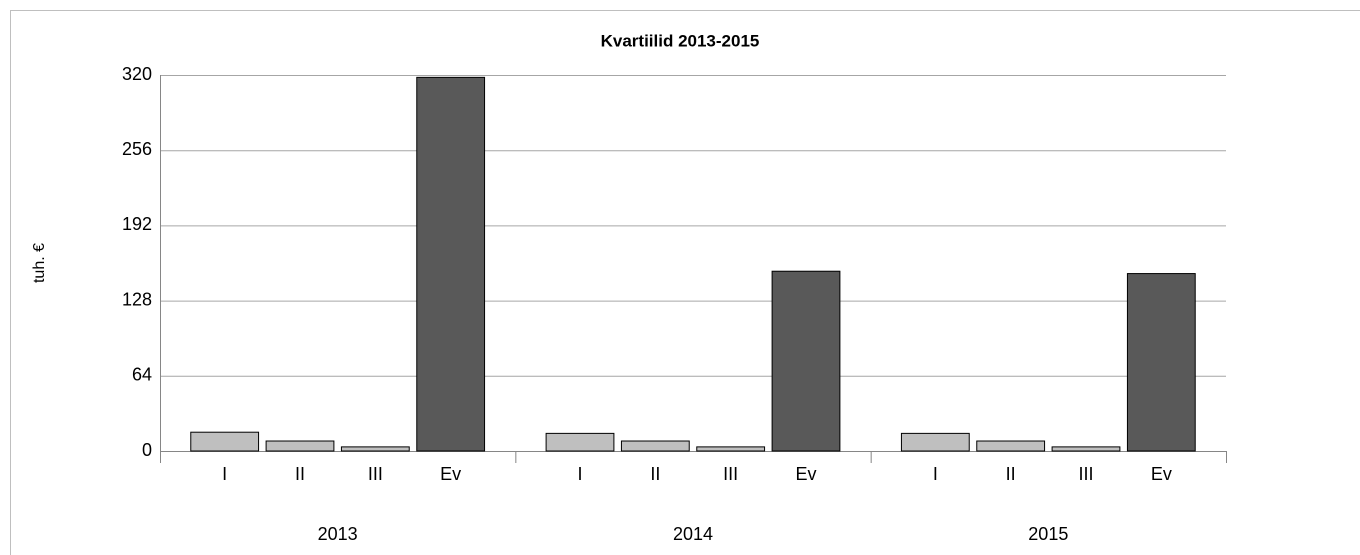 The height and width of the screenshot is (555, 1360). What do you see at coordinates (142, 375) in the screenshot?
I see `y-tick-label: 64` at bounding box center [142, 375].